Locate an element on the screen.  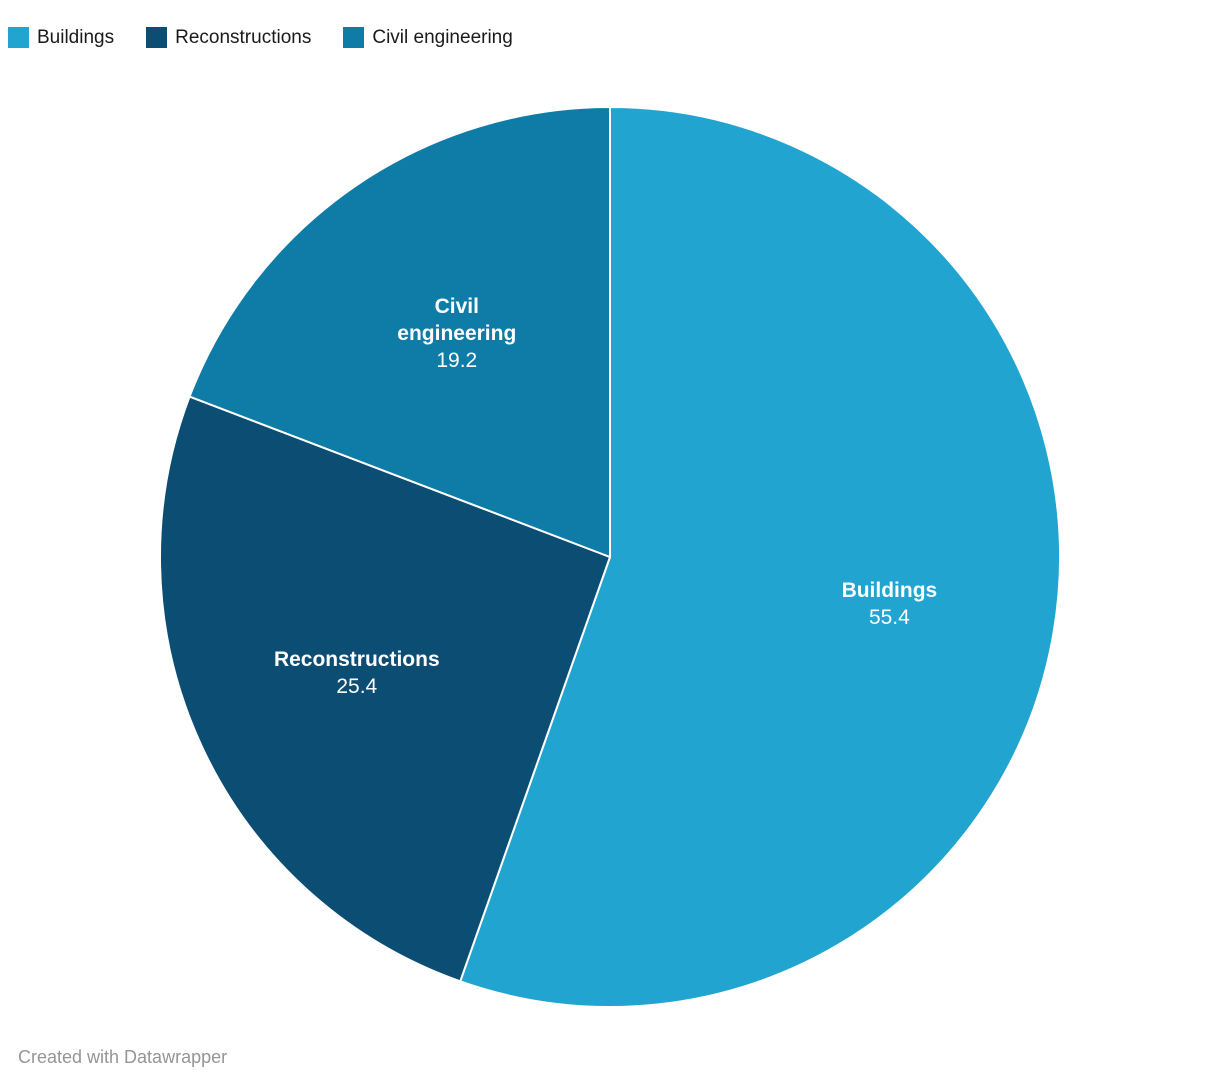
legend-item-reconstructions: Reconstructions is located at coordinates (229, 37).